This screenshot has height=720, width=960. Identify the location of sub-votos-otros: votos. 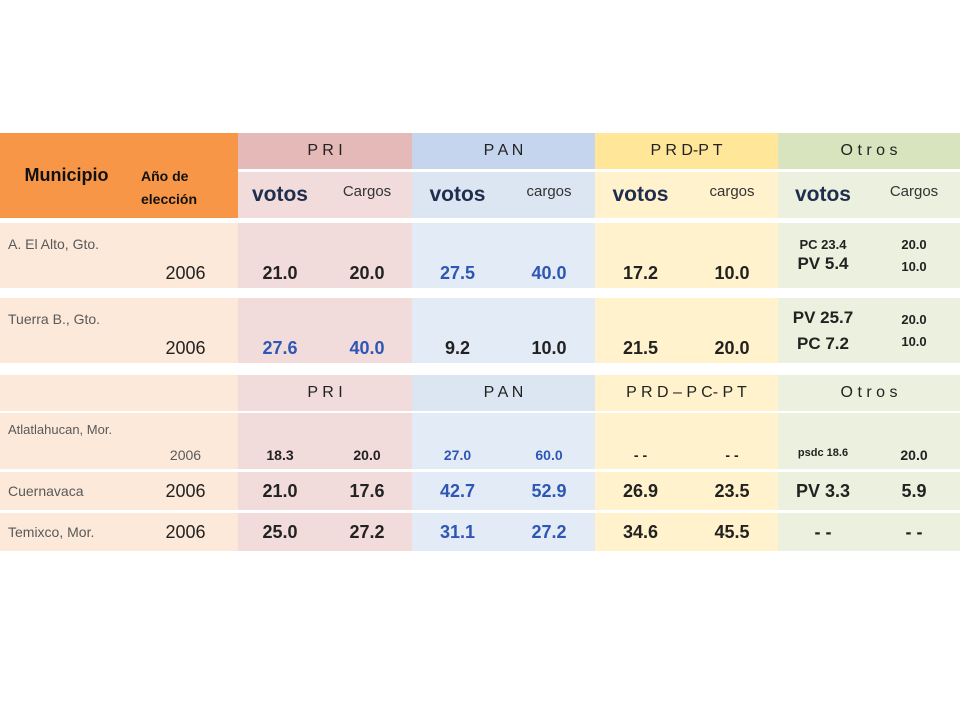
(823, 195).